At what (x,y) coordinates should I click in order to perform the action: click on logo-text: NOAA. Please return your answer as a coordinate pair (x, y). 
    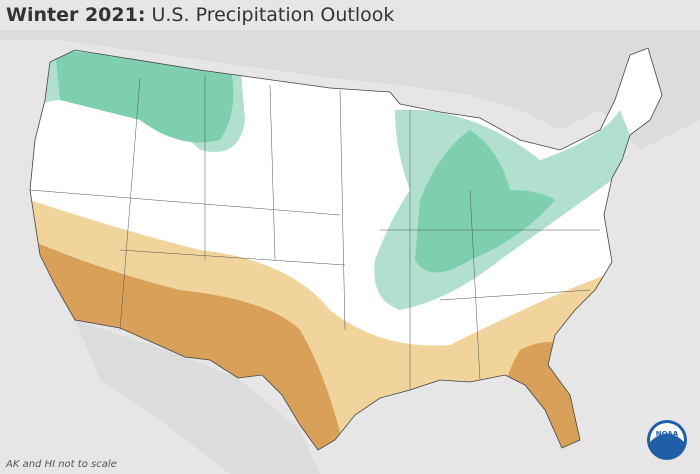
    Looking at the image, I should click on (667, 434).